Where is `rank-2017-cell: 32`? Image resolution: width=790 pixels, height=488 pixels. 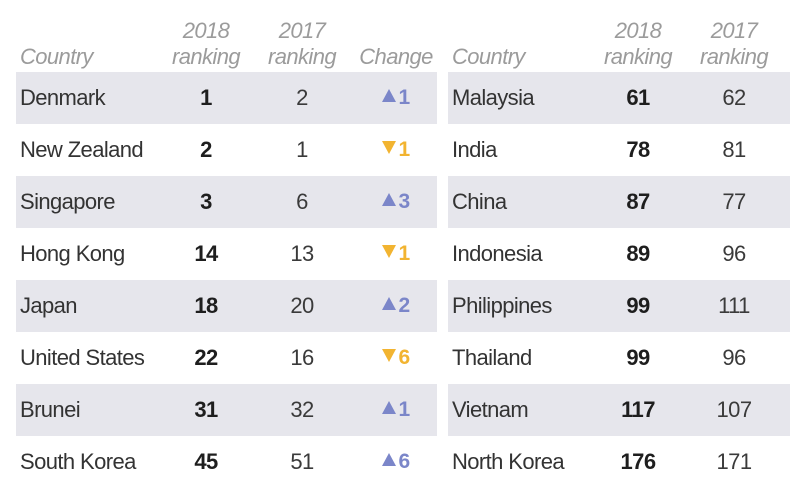 rank-2017-cell: 32 is located at coordinates (302, 409).